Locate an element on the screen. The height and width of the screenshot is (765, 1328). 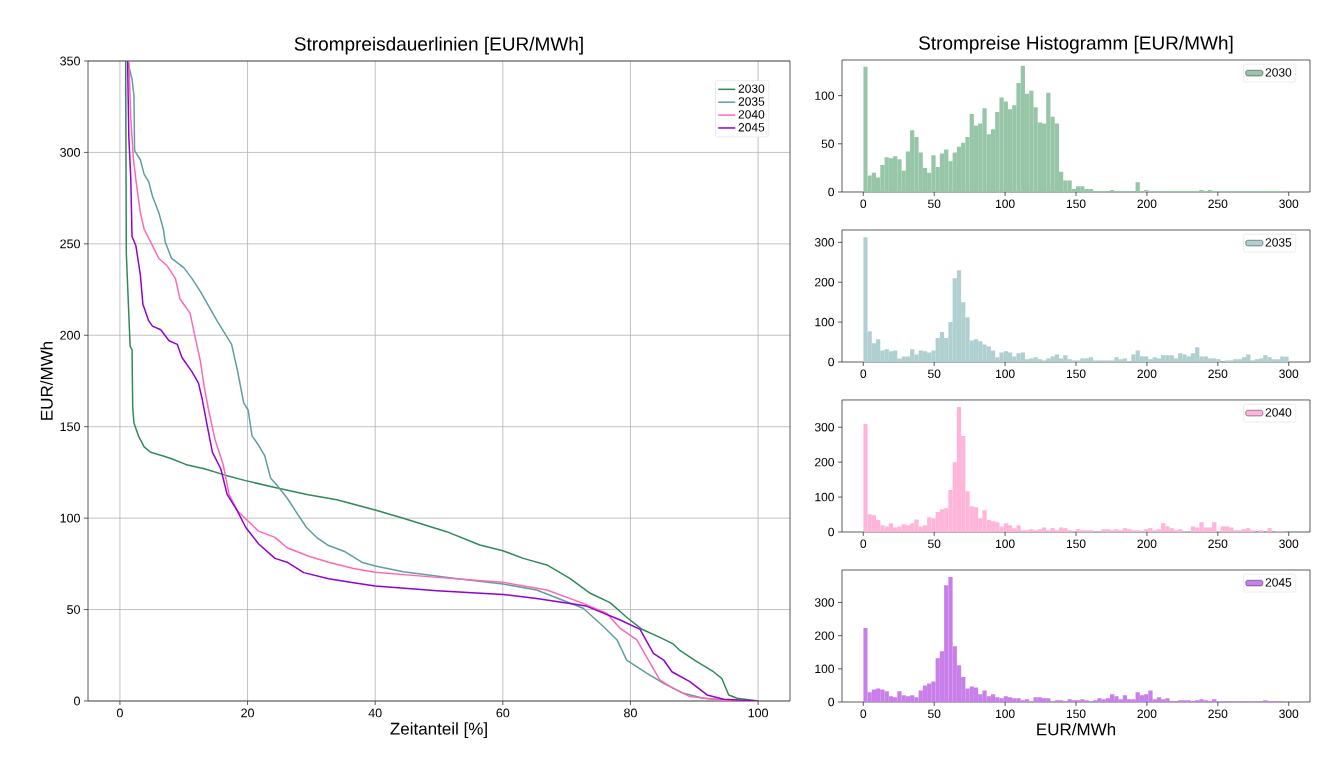
chart-title: Strompreisdauerlinien [EUR/MWh] is located at coordinates (438, 45).